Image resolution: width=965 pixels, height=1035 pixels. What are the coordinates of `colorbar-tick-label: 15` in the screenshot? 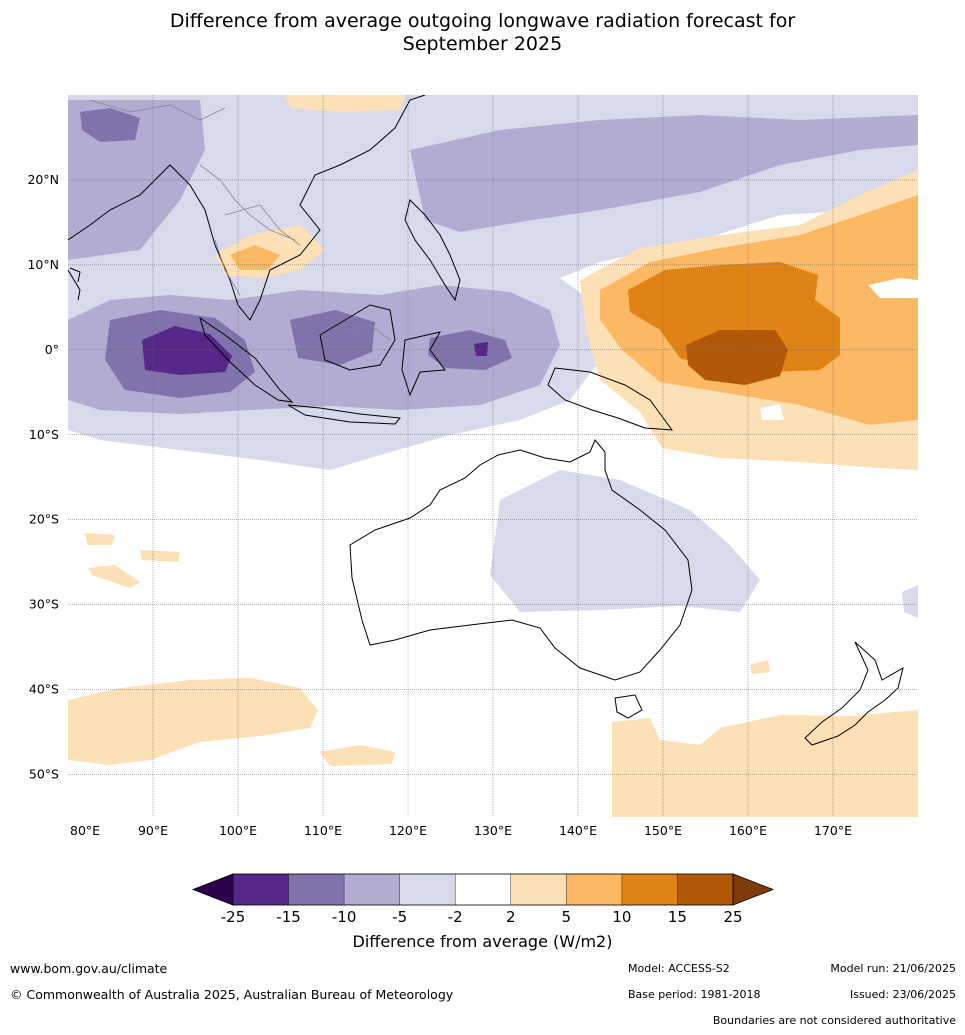 It's located at (677, 917).